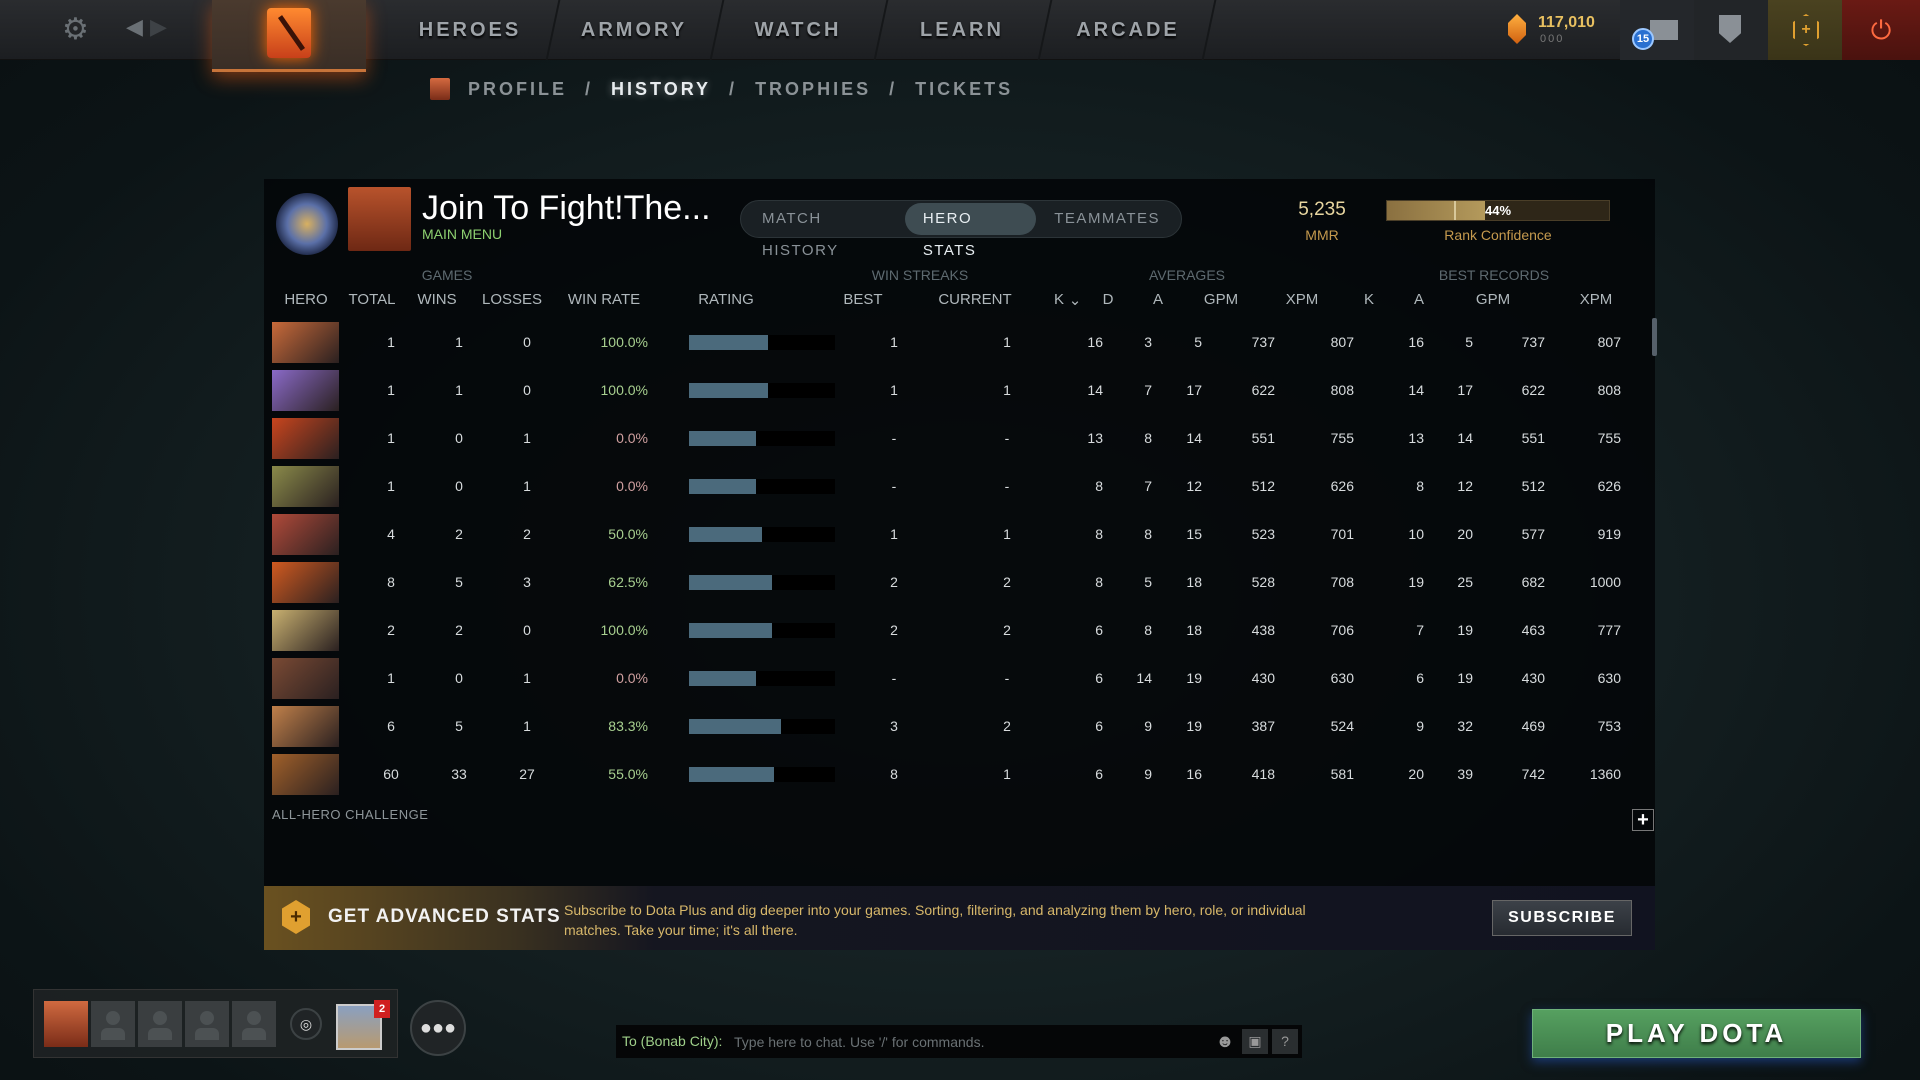  Describe the element at coordinates (518, 88) in the screenshot. I see `subnav-profile: PROFILE` at that location.